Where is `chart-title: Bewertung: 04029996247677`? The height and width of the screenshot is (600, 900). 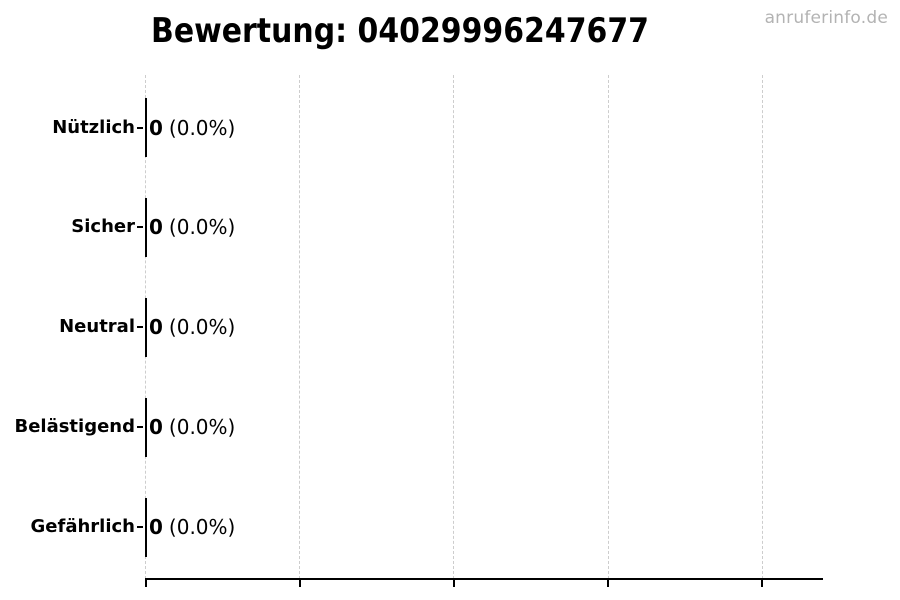 chart-title: Bewertung: 04029996247677 is located at coordinates (400, 31).